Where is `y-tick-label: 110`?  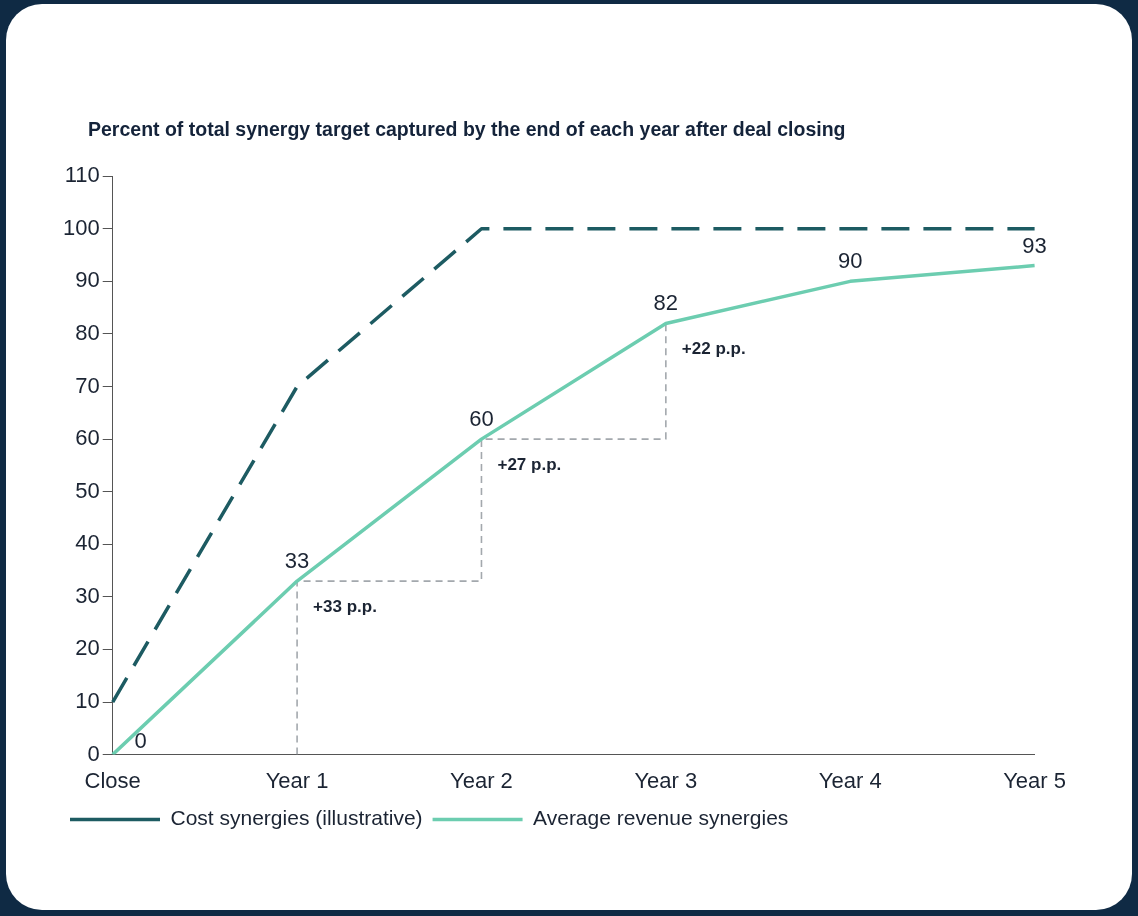
y-tick-label: 110 is located at coordinates (82, 175).